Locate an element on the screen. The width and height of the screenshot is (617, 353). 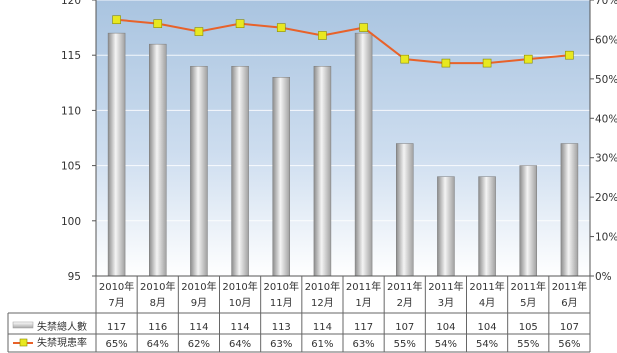
bar-value-label: 105 is located at coordinates (528, 327).